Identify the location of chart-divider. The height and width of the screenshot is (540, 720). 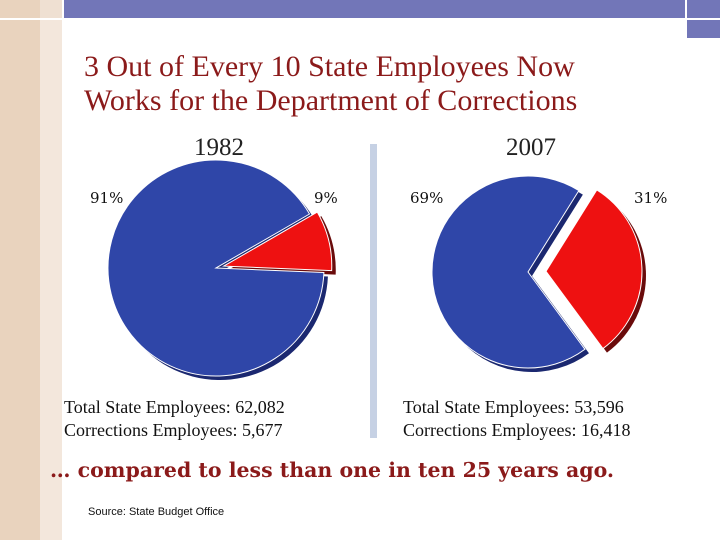
(373, 291).